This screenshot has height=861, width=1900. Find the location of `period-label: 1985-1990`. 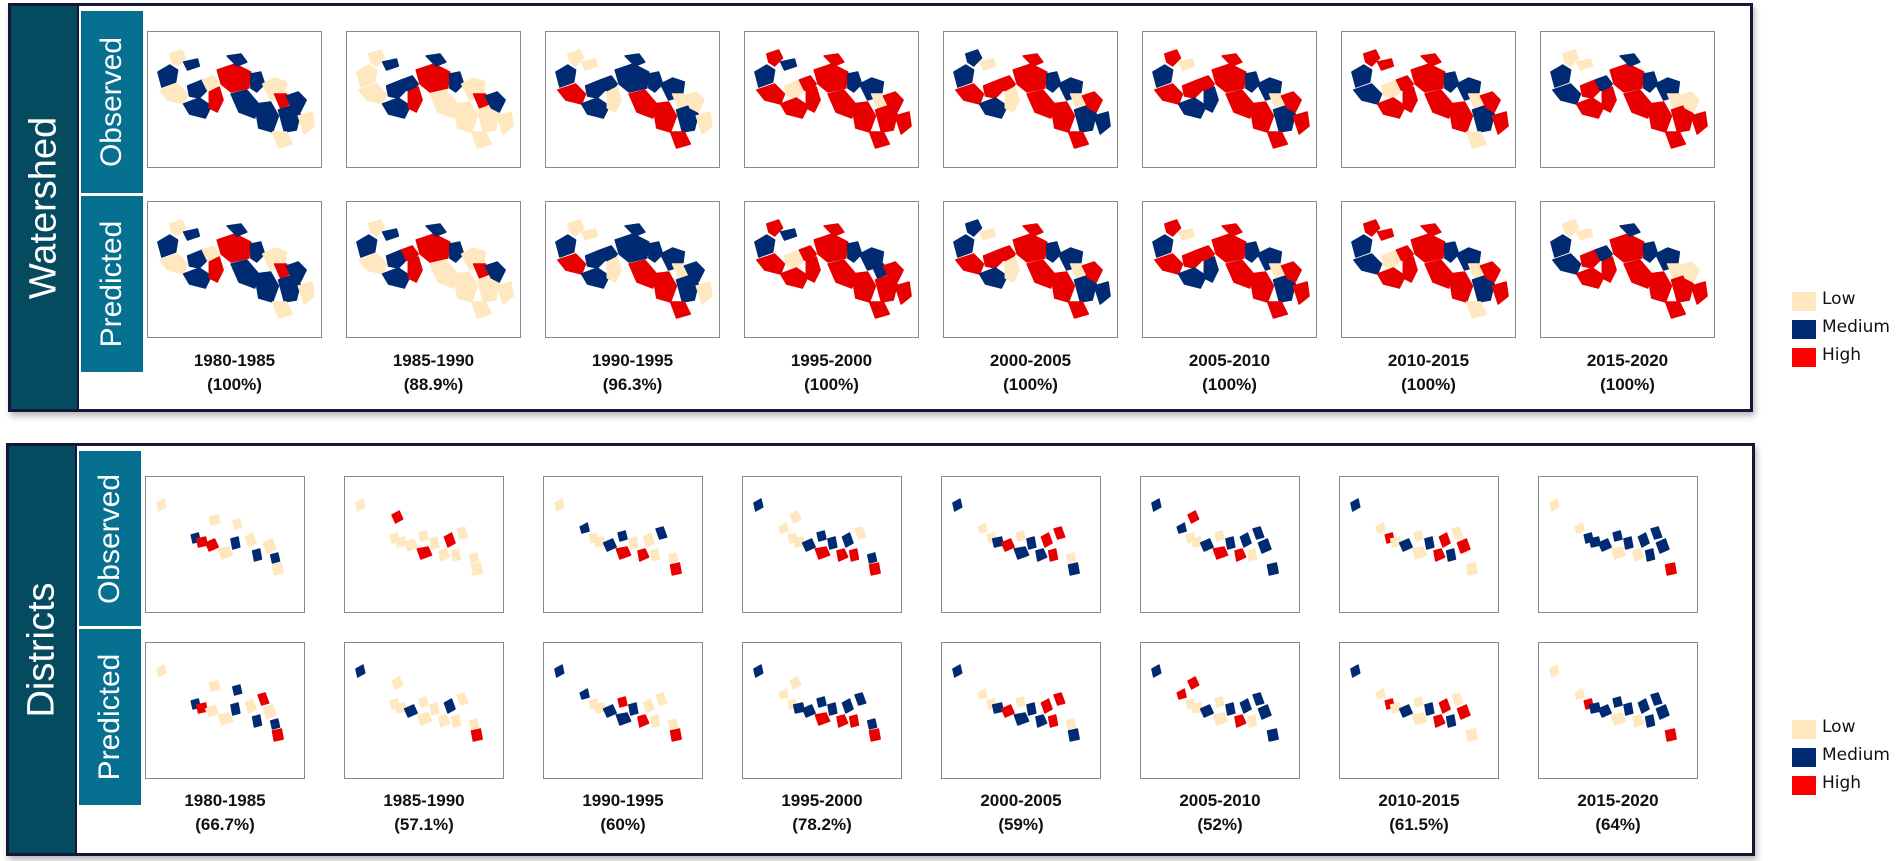

period-label: 1985-1990 is located at coordinates (424, 800).